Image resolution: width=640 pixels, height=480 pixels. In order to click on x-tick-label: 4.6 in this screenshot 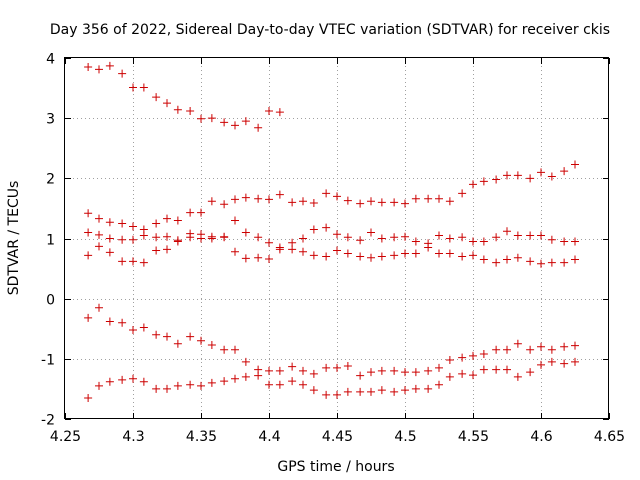, I will do `click(541, 437)`.